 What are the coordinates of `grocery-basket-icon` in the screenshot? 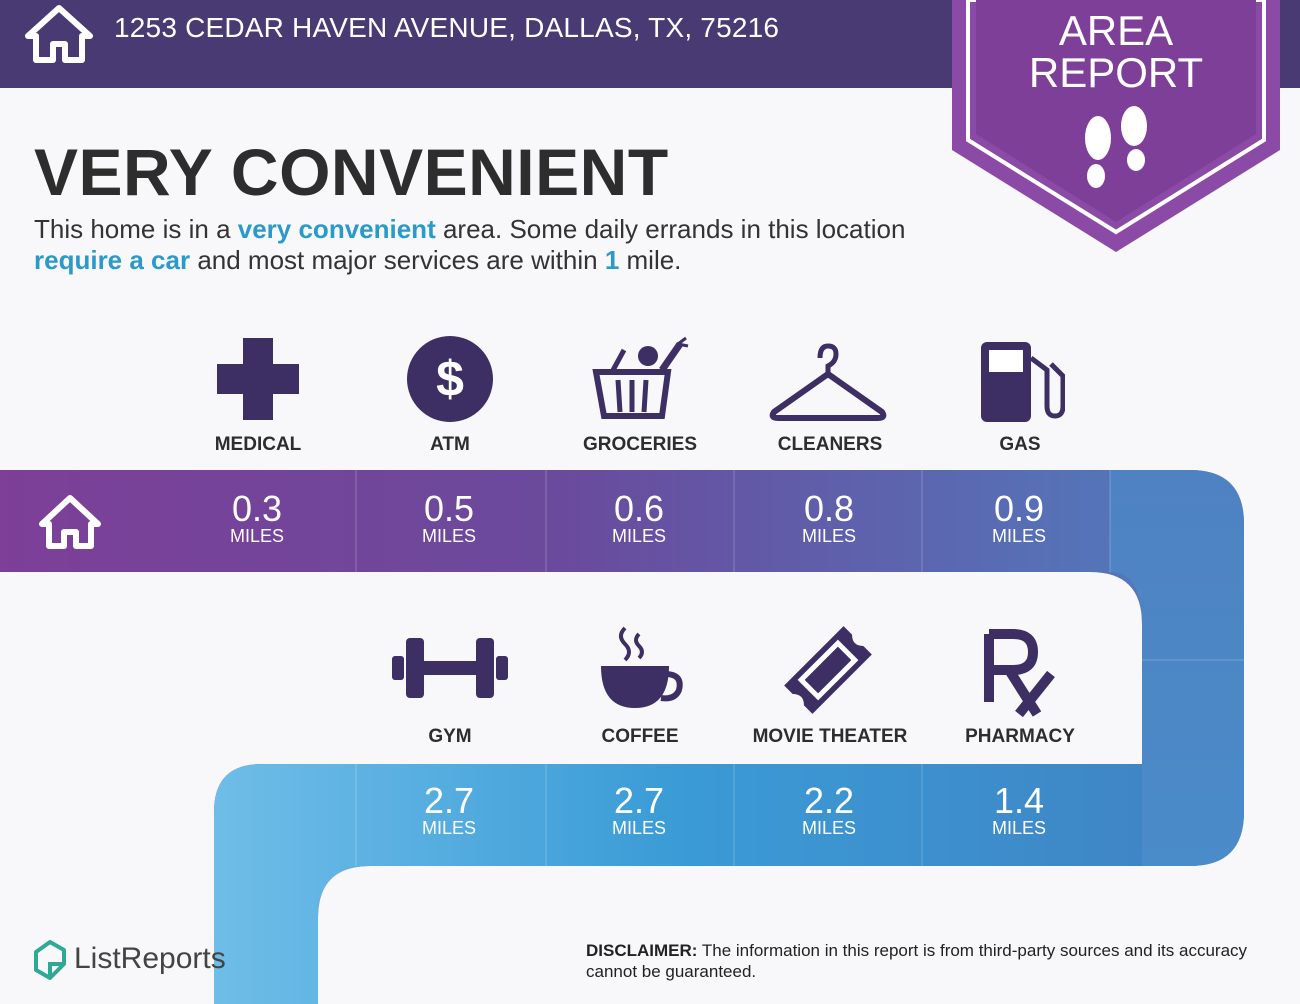 It's located at (640, 380).